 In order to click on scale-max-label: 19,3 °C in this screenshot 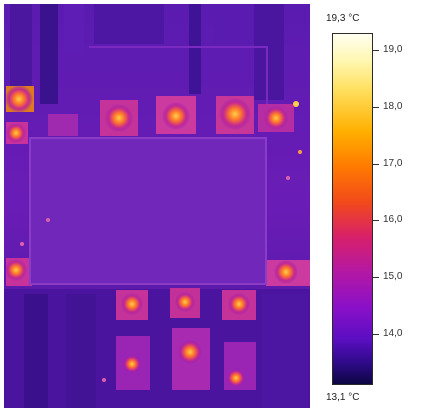, I will do `click(343, 18)`.